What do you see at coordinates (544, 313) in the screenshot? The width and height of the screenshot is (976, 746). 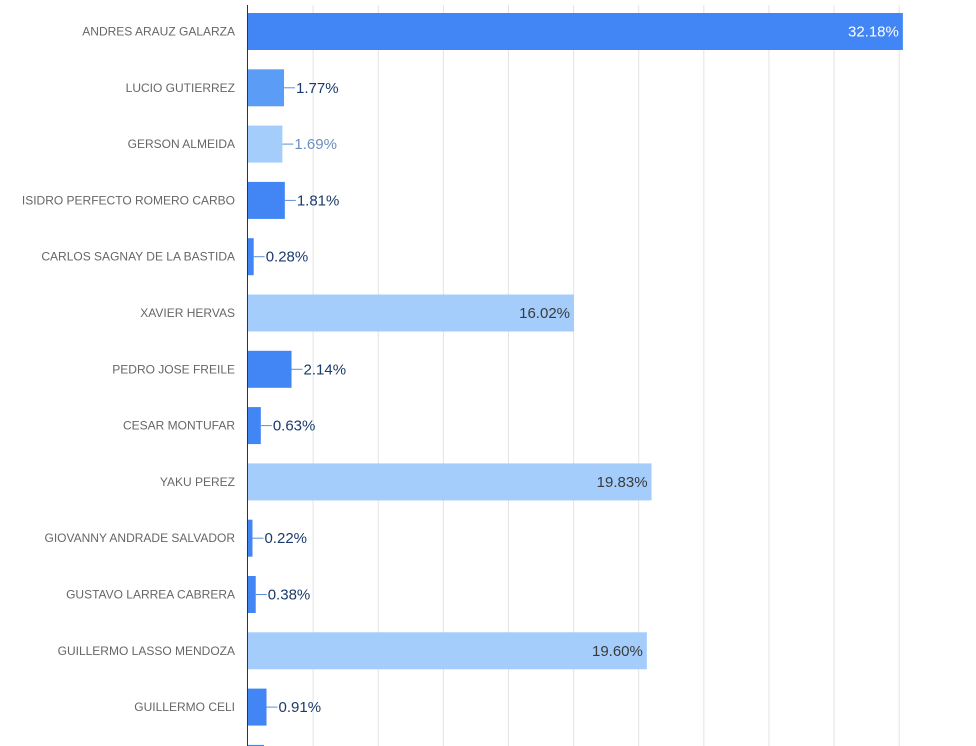 I see `value-label-5: 16.02%` at bounding box center [544, 313].